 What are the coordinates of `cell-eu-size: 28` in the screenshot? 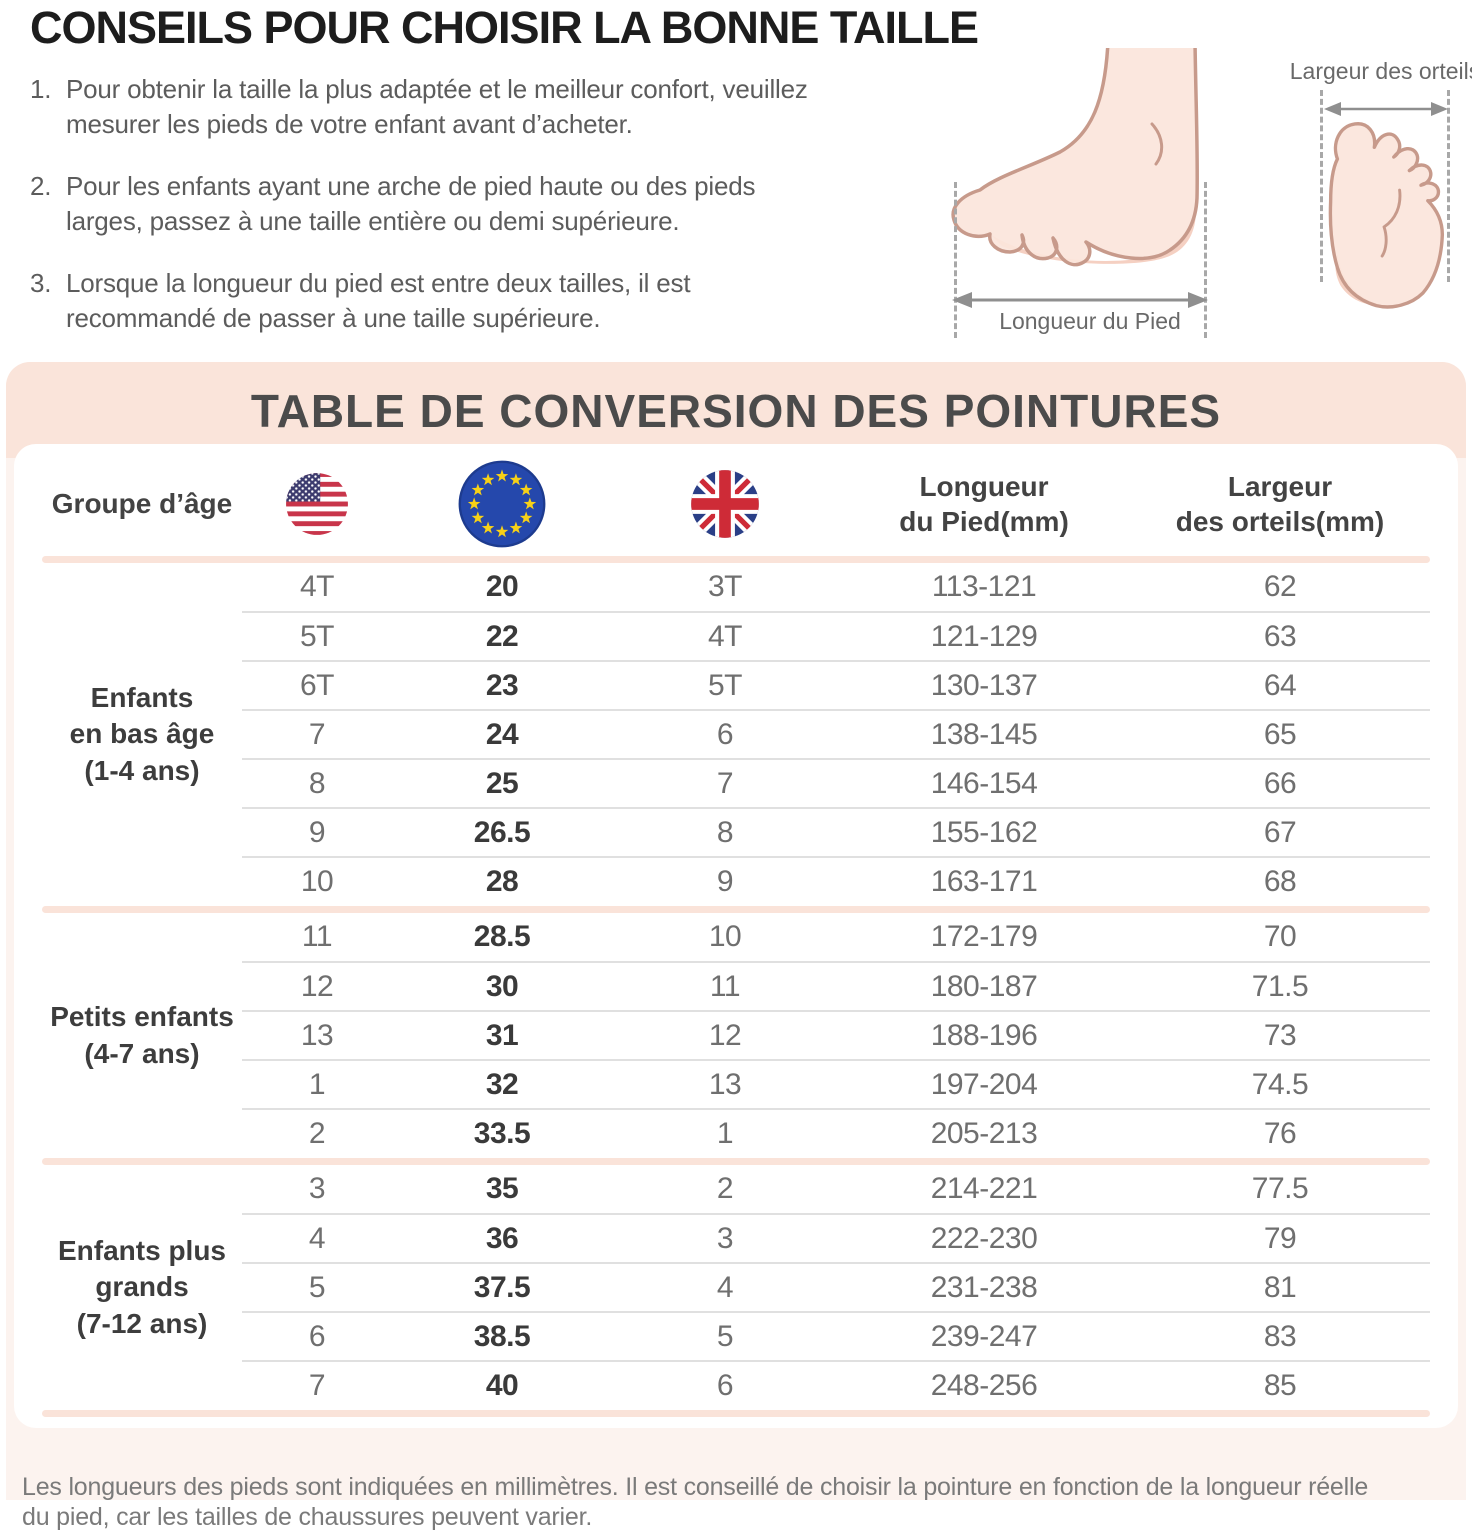 It's located at (502, 881).